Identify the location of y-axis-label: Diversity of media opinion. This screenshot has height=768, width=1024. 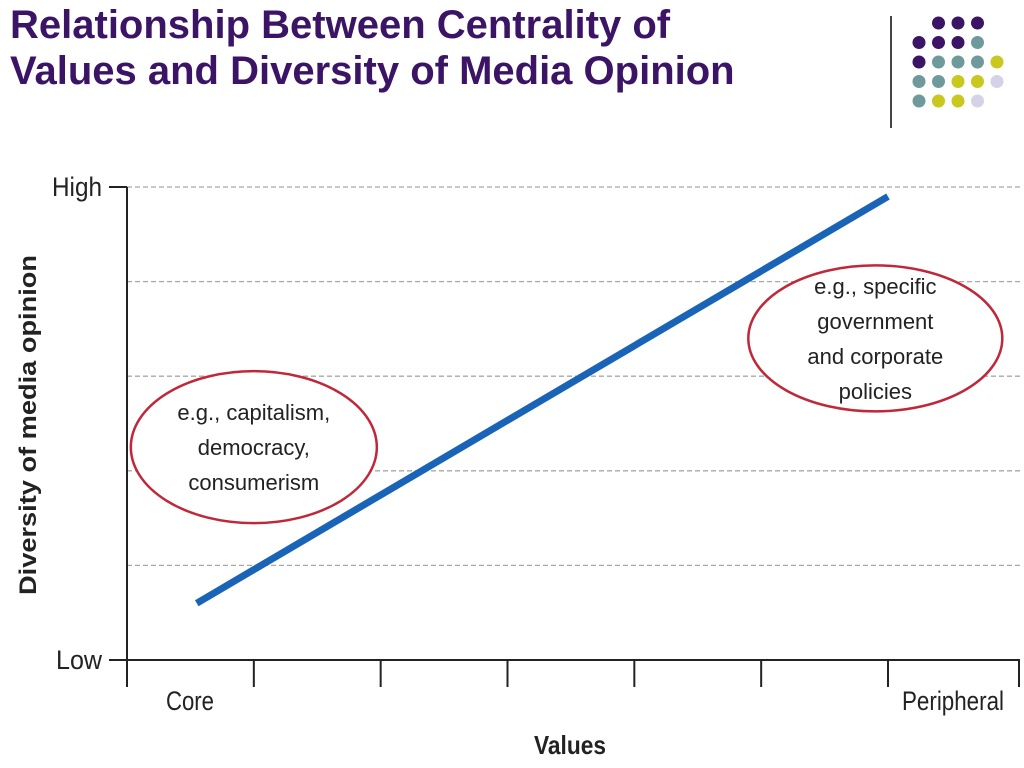
(28, 425).